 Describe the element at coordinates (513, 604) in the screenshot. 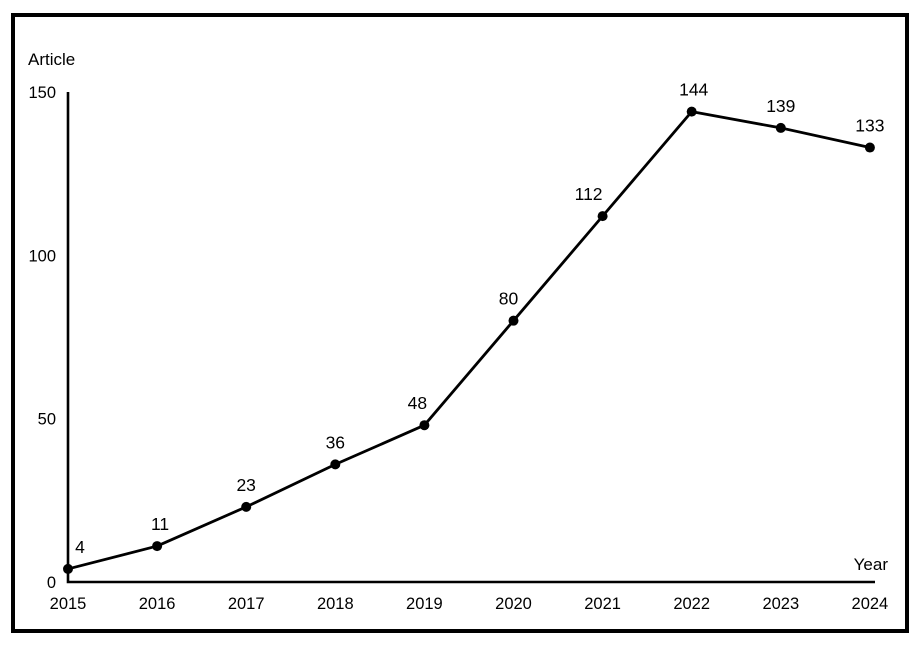

I see `x-tick-label: 2020` at that location.